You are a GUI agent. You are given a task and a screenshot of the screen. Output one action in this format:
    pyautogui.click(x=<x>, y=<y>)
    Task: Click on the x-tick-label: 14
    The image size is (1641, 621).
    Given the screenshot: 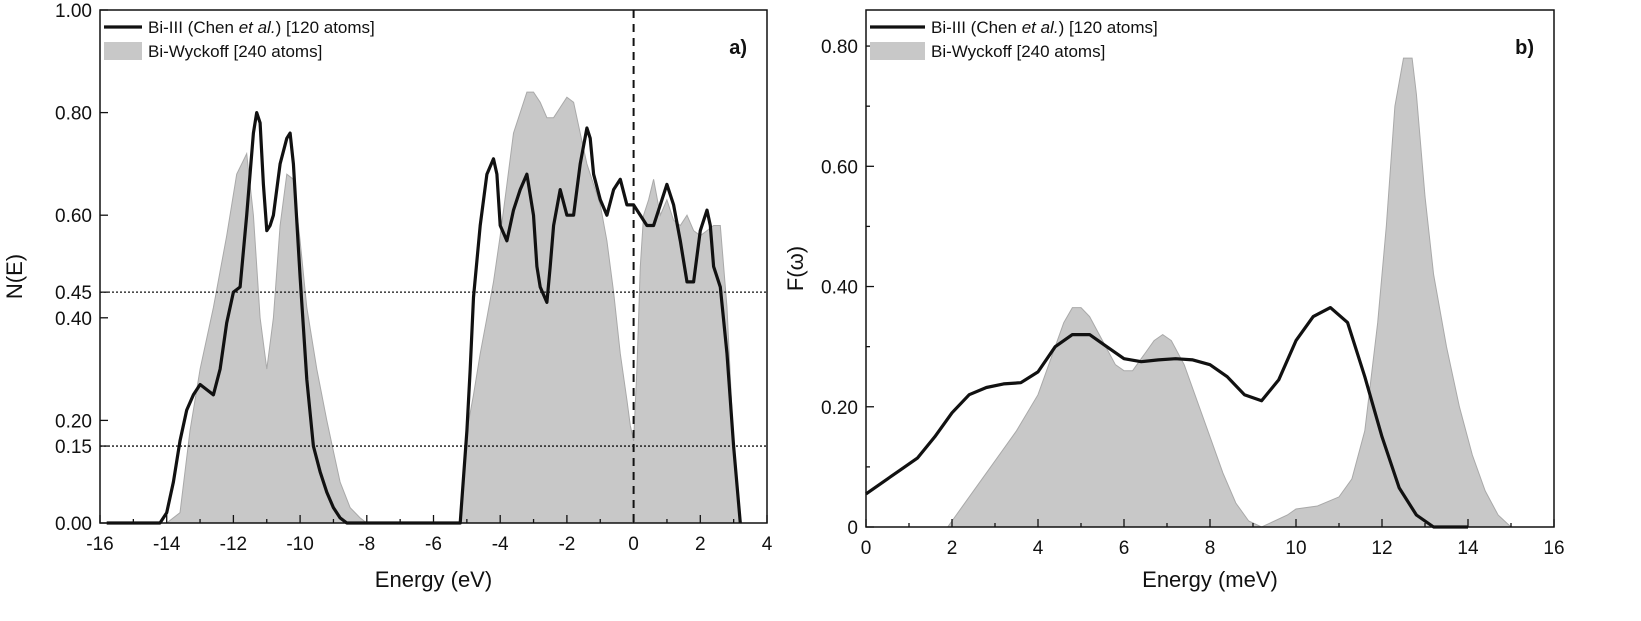 What is the action you would take?
    pyautogui.click(x=1468, y=548)
    